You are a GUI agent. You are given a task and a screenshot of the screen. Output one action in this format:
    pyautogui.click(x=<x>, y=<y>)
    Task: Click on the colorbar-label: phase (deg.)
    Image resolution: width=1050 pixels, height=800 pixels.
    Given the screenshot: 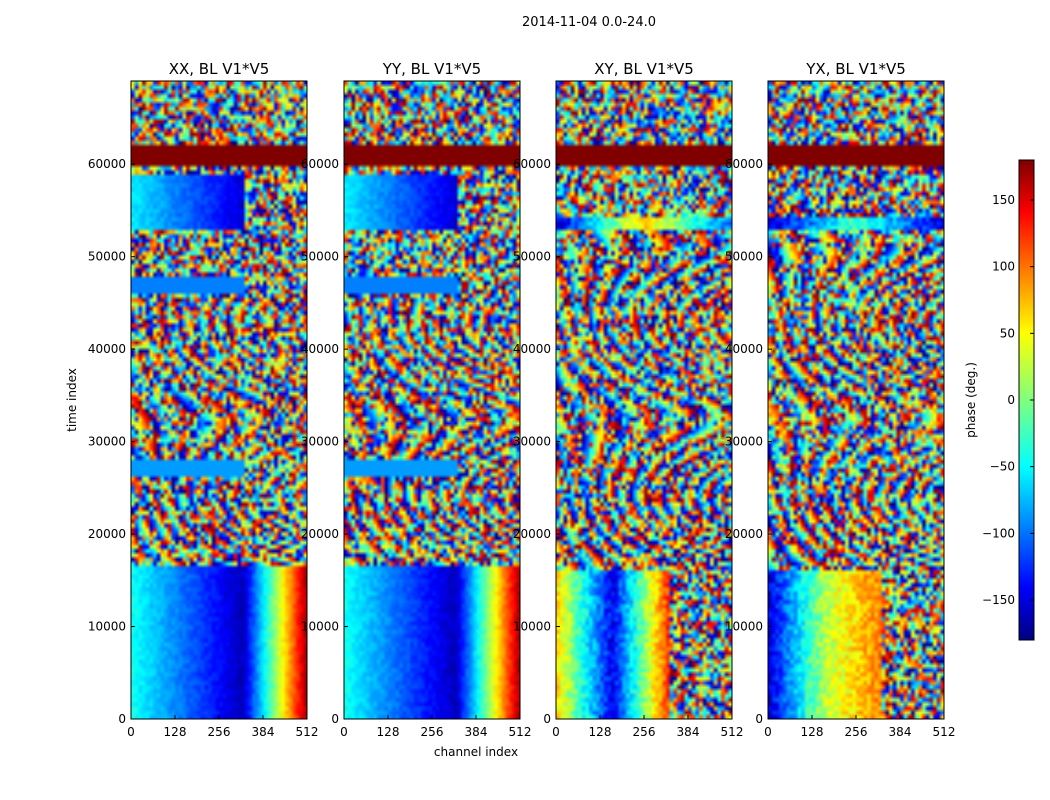 What is the action you would take?
    pyautogui.click(x=971, y=400)
    